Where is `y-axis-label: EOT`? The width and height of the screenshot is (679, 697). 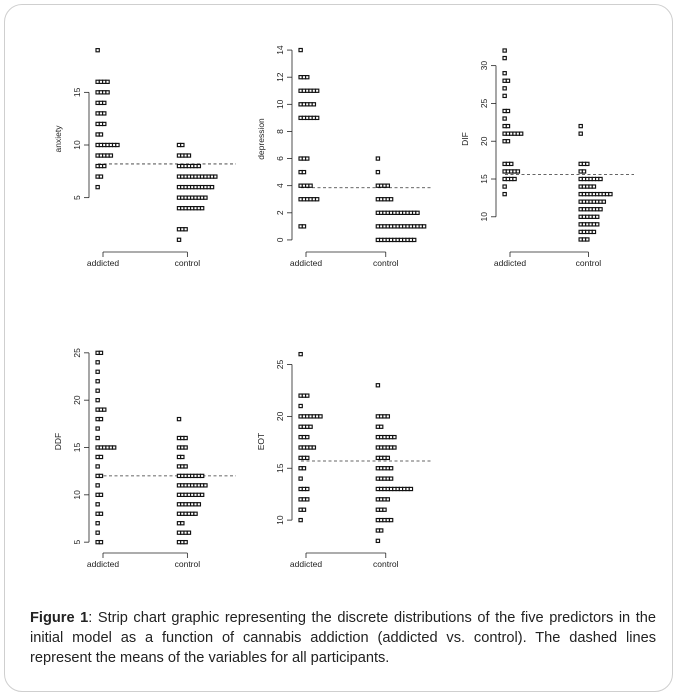
y-axis-label: EOT is located at coordinates (261, 441).